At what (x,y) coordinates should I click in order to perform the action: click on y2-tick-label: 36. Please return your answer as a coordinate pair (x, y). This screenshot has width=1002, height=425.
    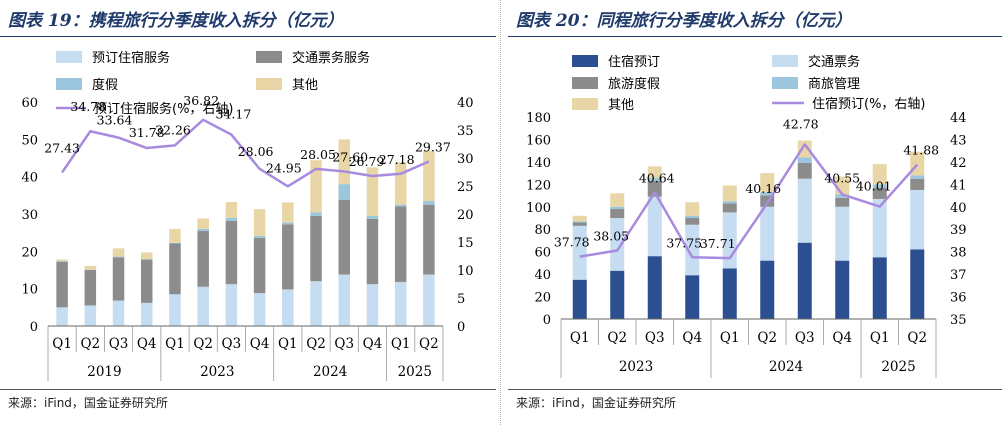
    Looking at the image, I should click on (958, 298).